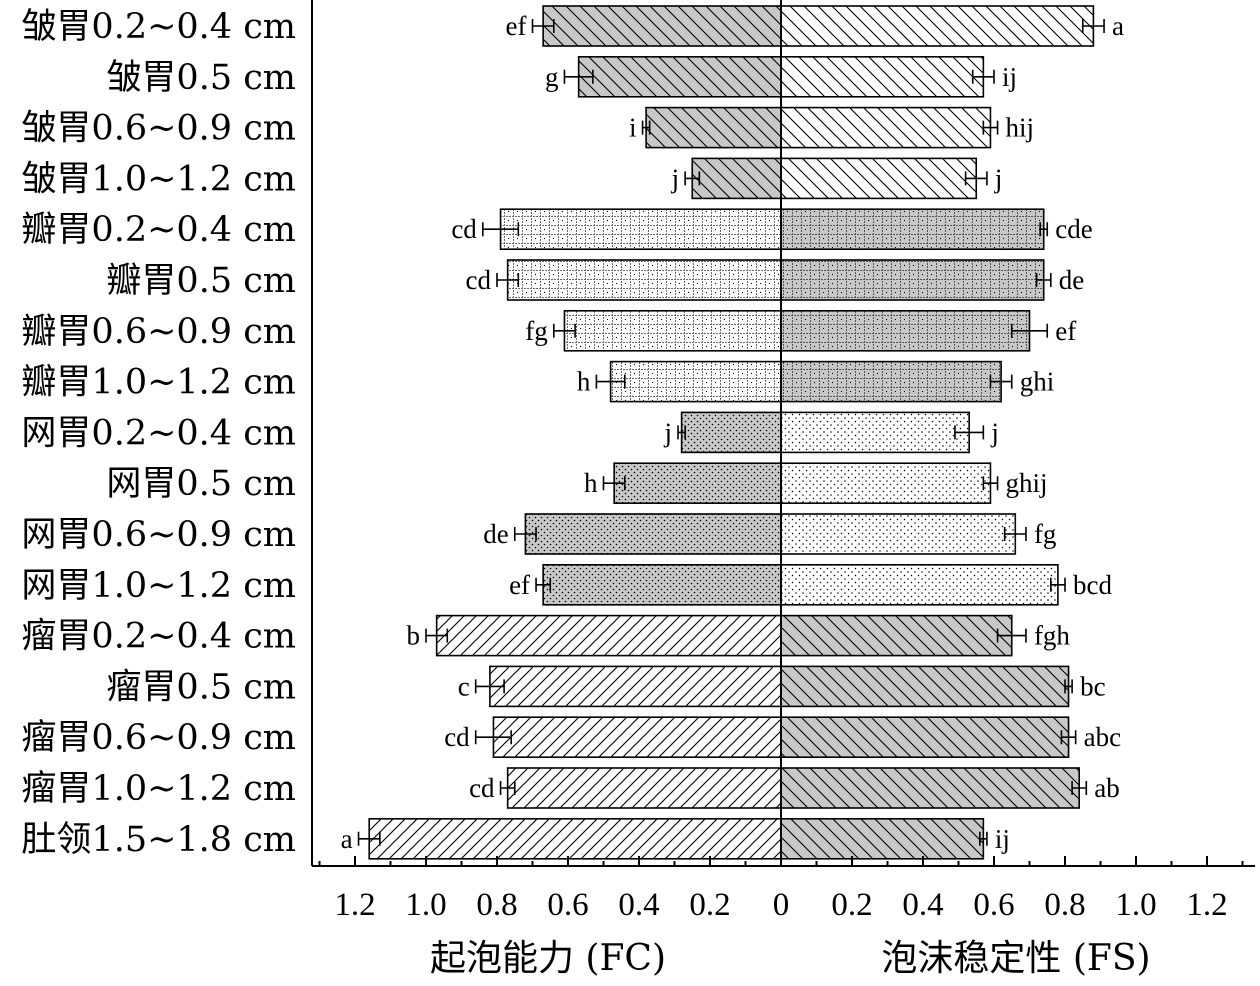 The width and height of the screenshot is (1260, 986). Describe the element at coordinates (519, 585) in the screenshot. I see `fc-significance-label: ef` at that location.